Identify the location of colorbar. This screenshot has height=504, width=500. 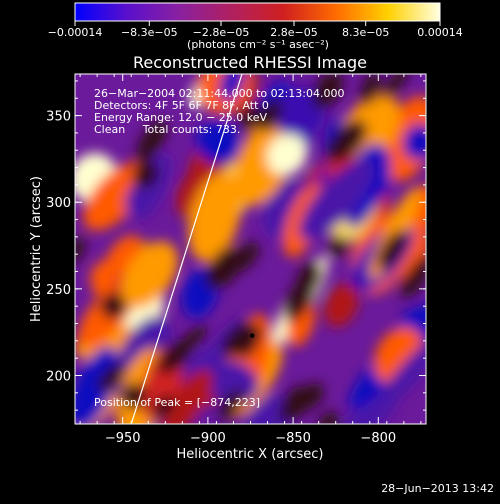
(257, 12).